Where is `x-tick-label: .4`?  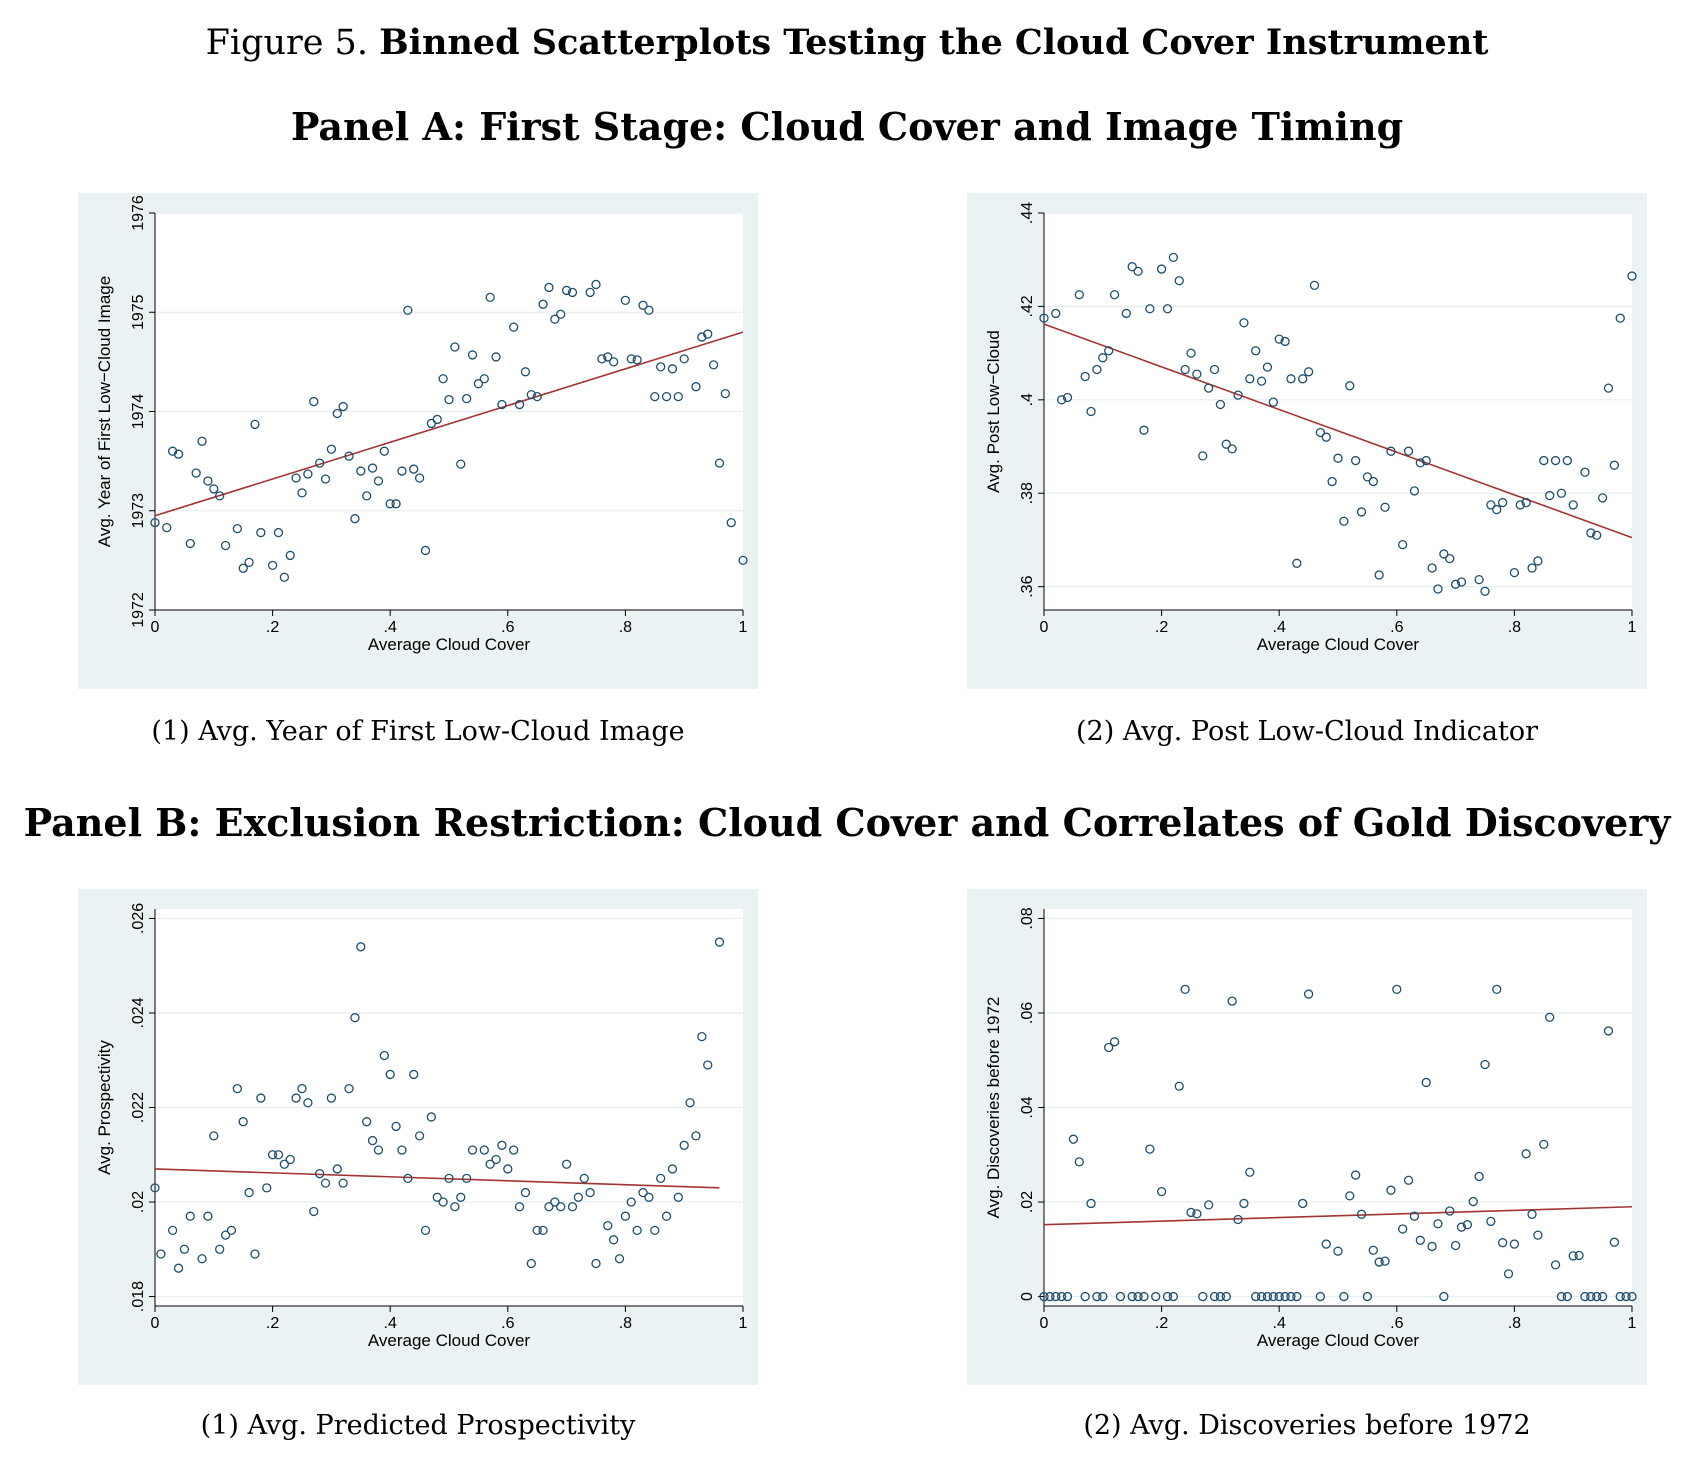 x-tick-label: .4 is located at coordinates (390, 627).